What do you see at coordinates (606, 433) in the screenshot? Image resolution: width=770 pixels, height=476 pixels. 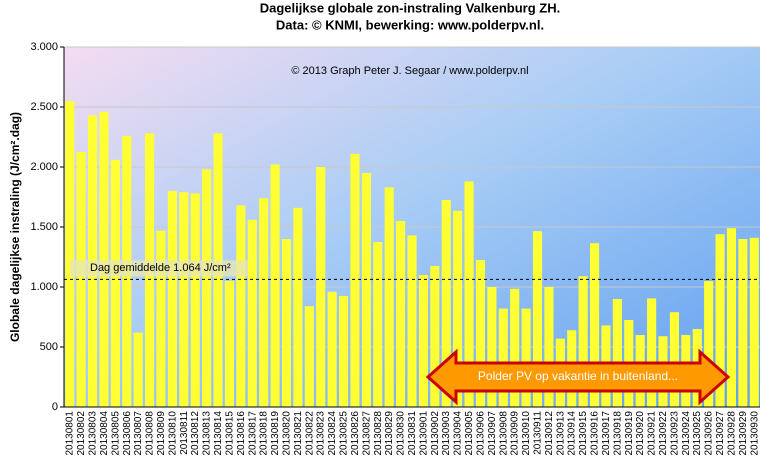 I see `x-tick-label: 20130917` at bounding box center [606, 433].